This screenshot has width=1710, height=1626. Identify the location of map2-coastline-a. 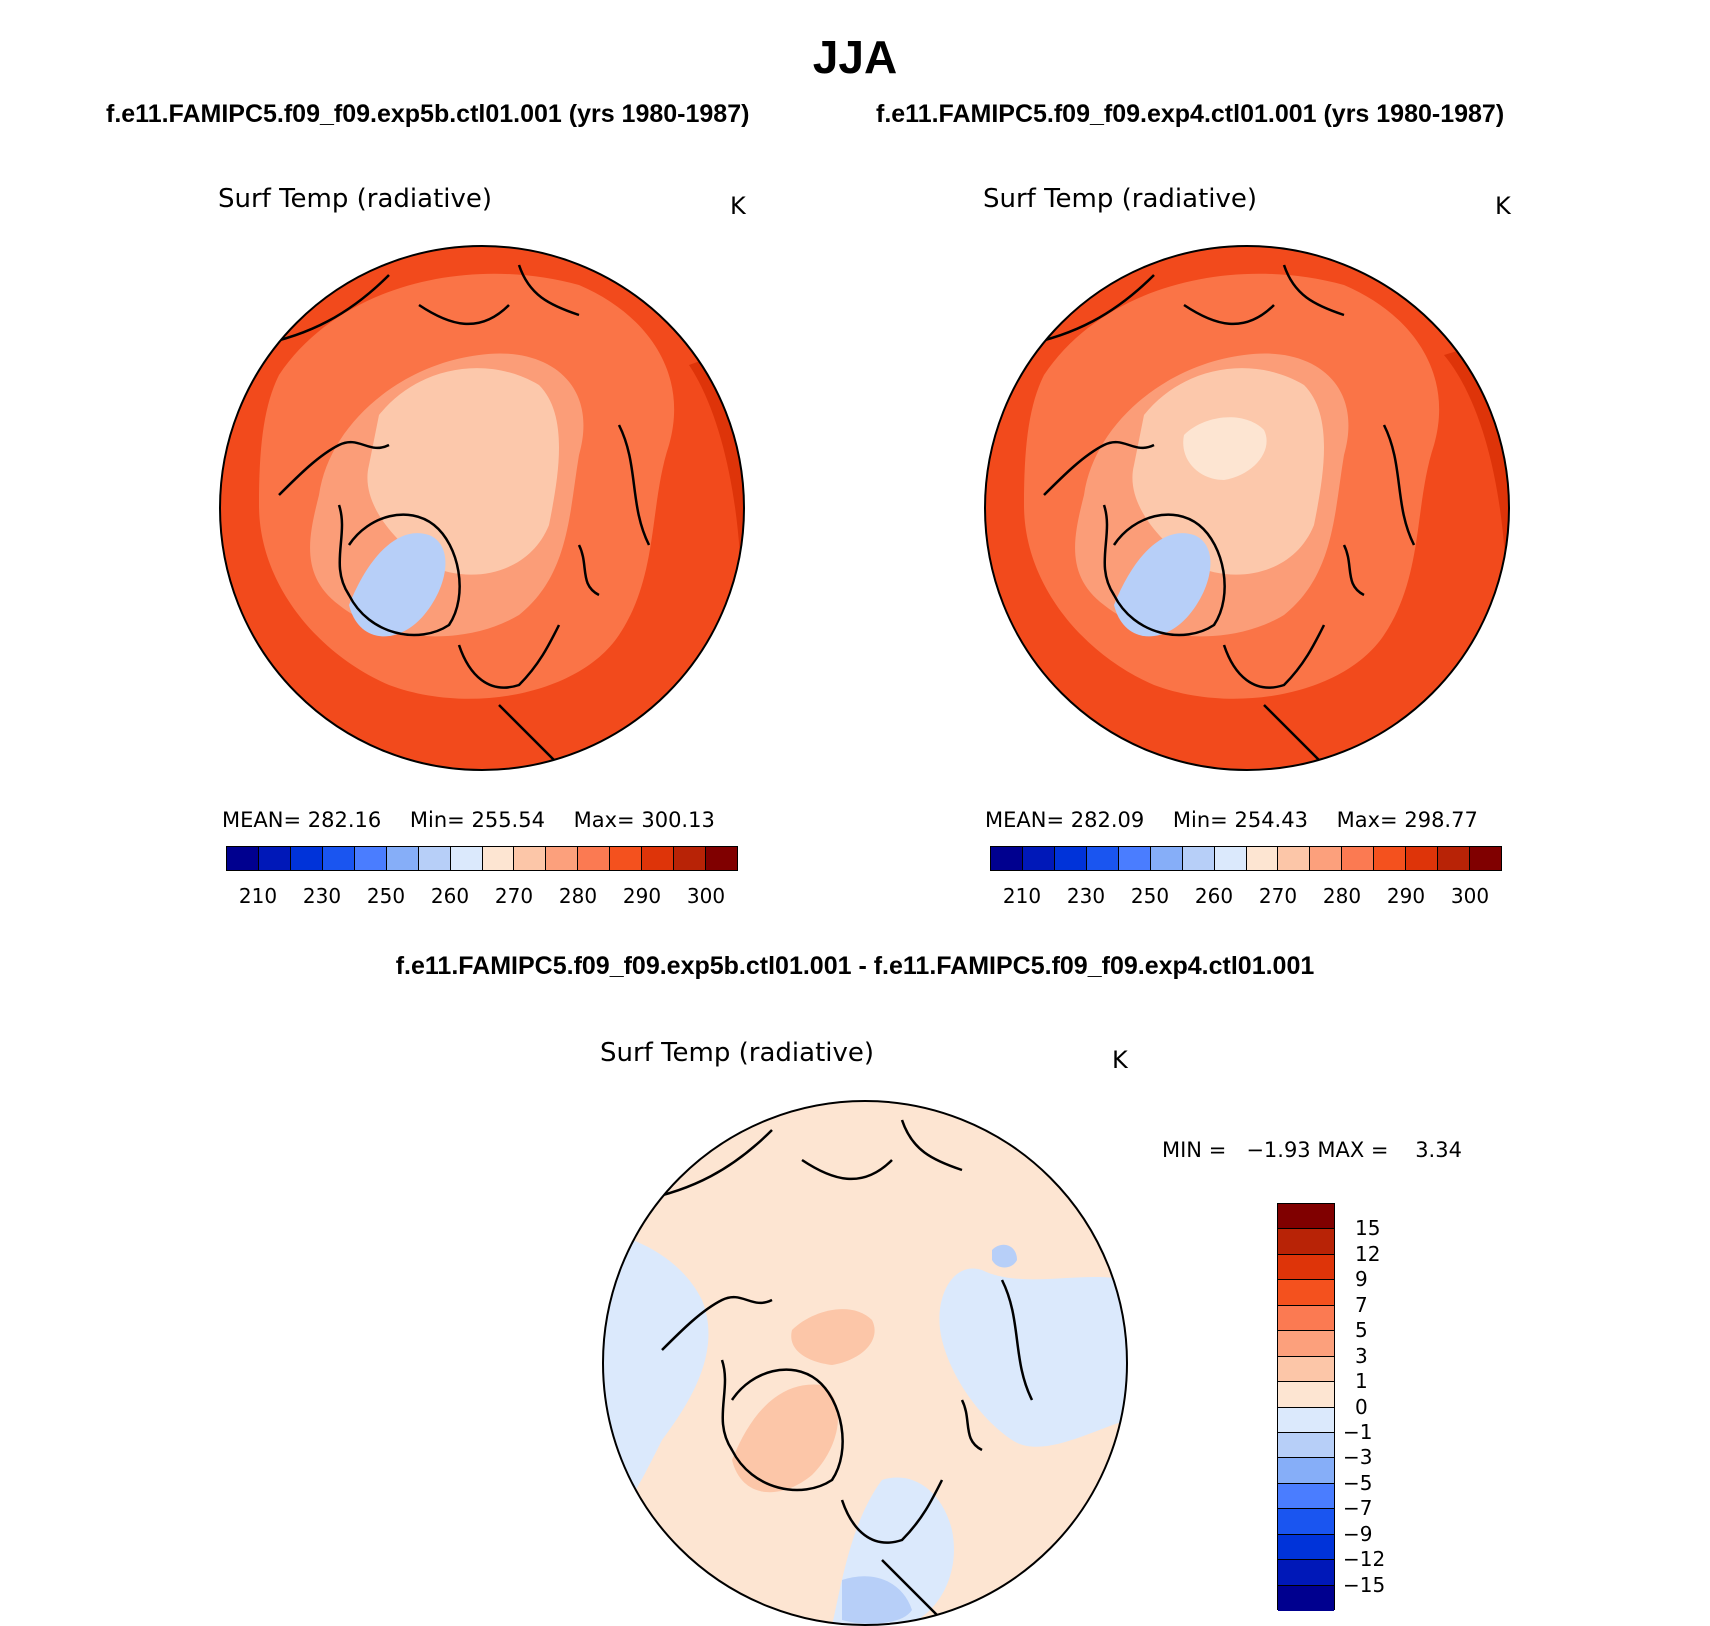
(1219, 515).